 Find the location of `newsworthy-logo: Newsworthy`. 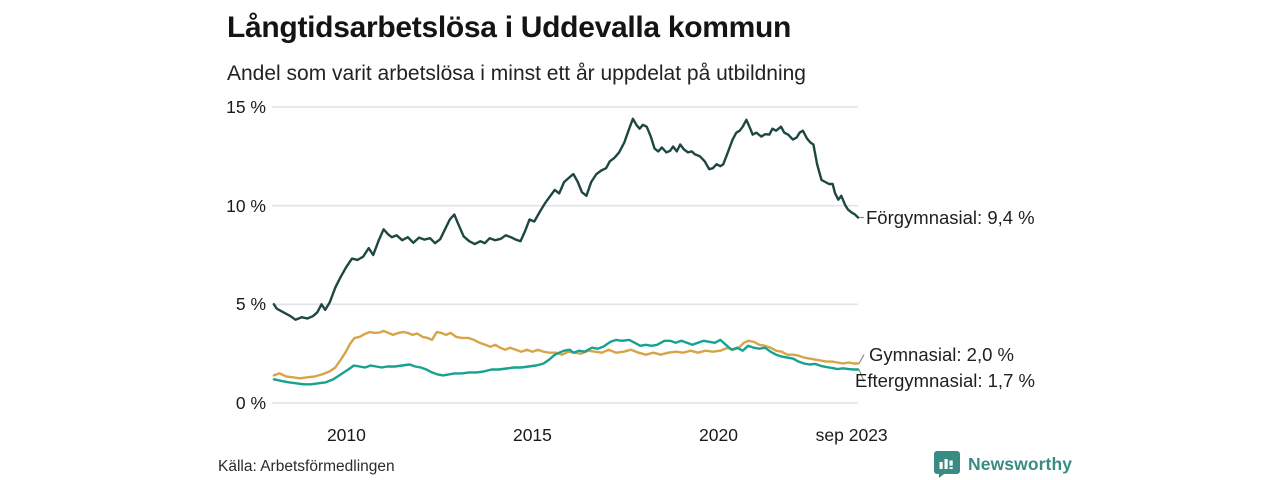

newsworthy-logo: Newsworthy is located at coordinates (1003, 464).